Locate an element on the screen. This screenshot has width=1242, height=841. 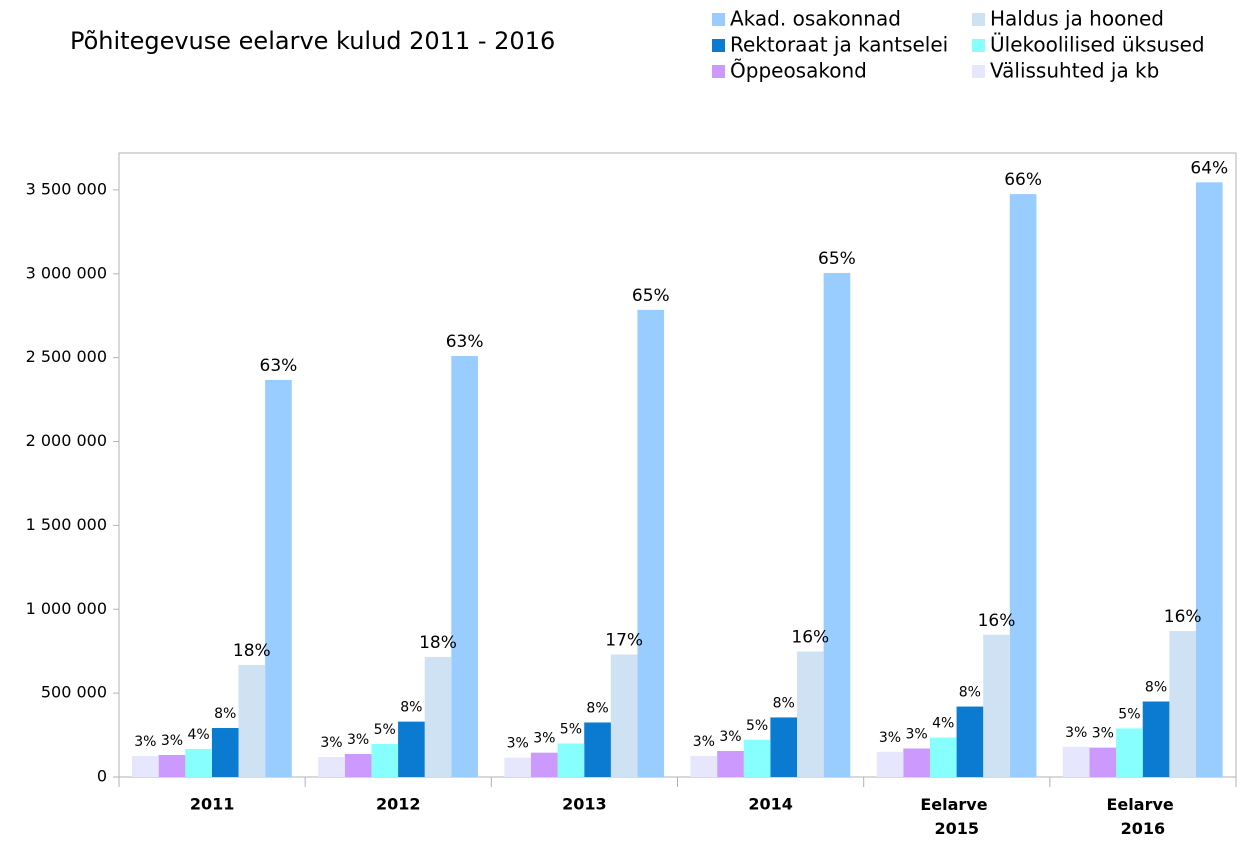
legend-label: Akad. osakonnad is located at coordinates (815, 19).